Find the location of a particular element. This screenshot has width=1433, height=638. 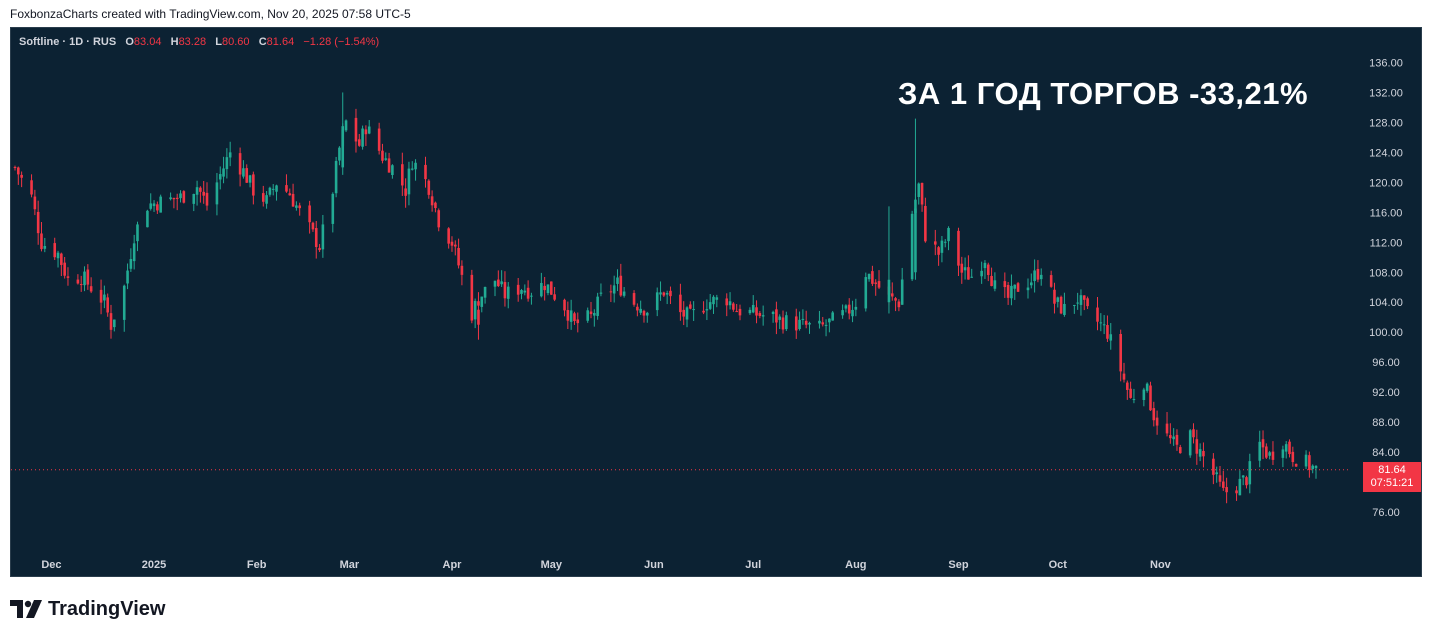

tradingview-logo-icon is located at coordinates (26, 609).